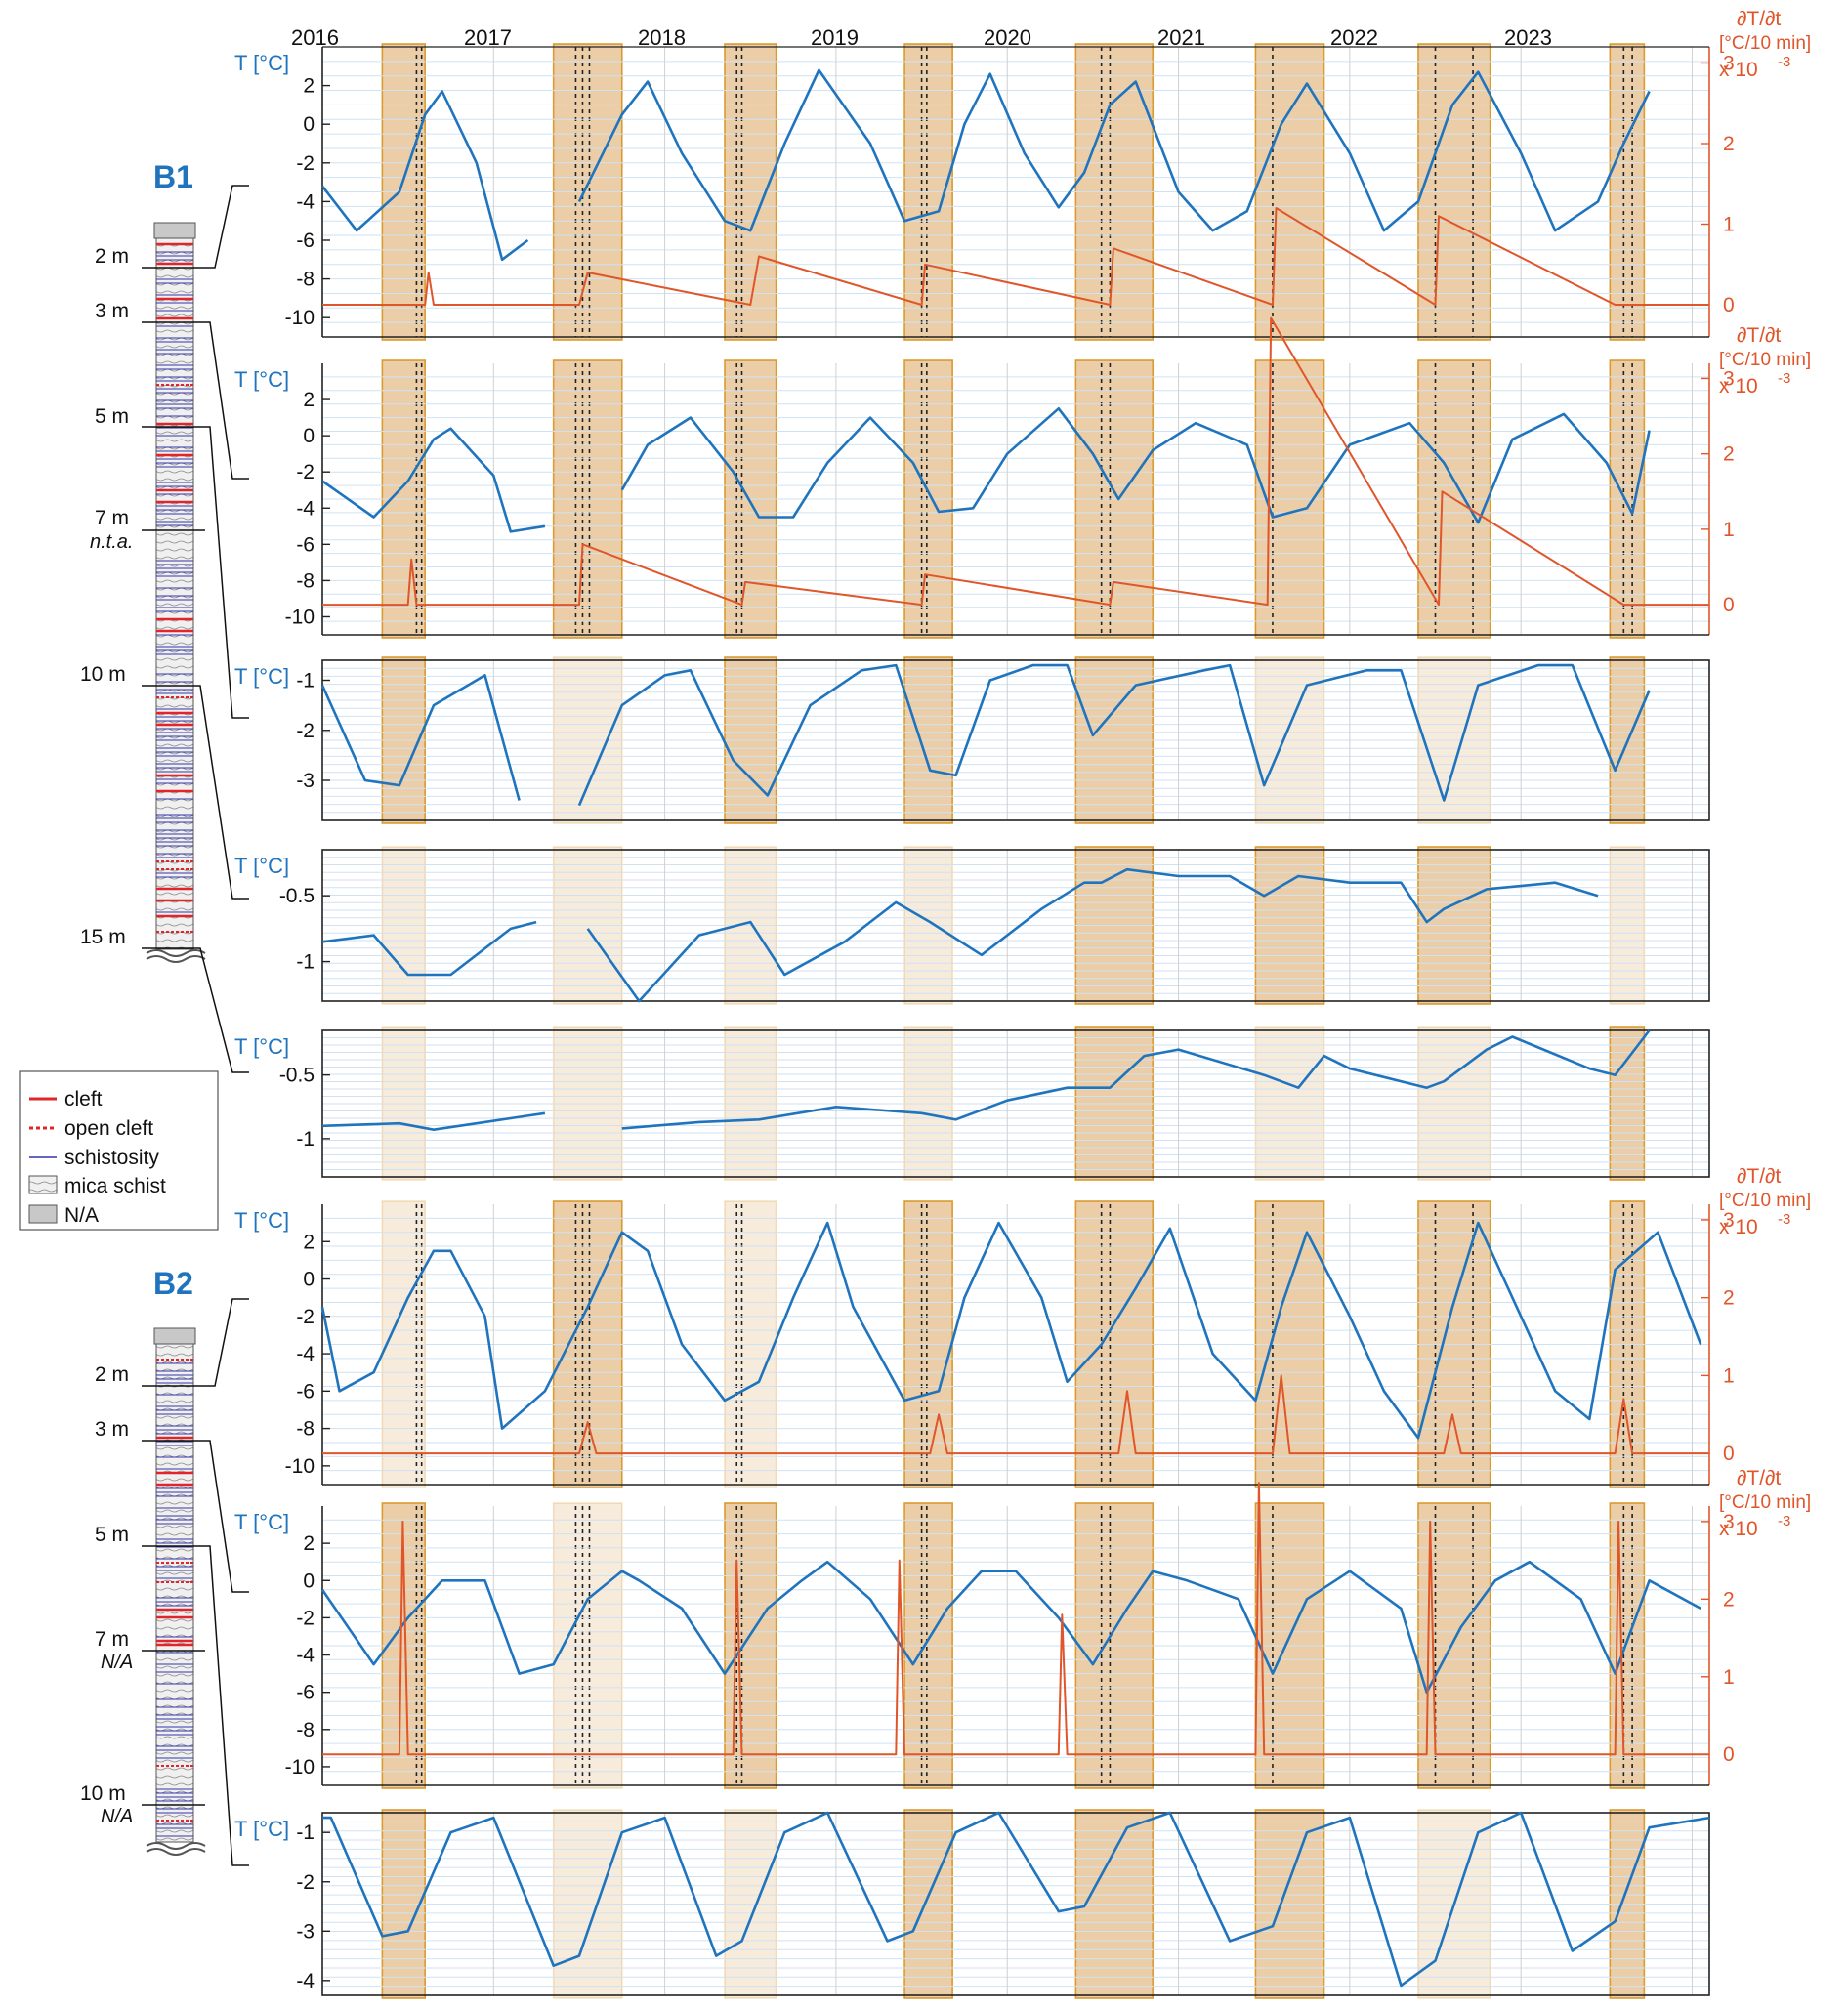 This screenshot has width=1848, height=2010. What do you see at coordinates (921, 37) in the screenshot?
I see `year-labels: 2016 2017 2018 2019 2020 2021 2022 2023` at bounding box center [921, 37].